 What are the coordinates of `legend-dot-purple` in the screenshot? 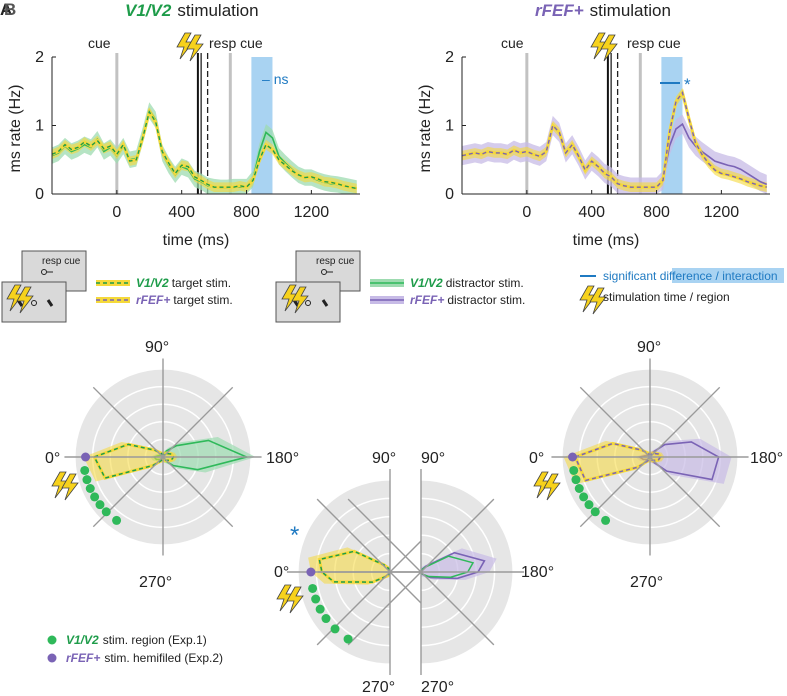 It's located at (52, 658).